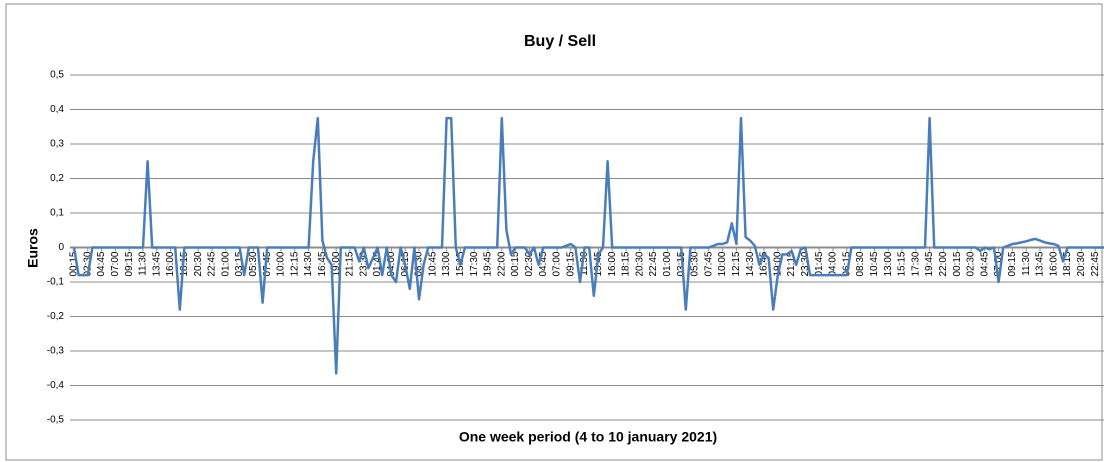 Image resolution: width=1104 pixels, height=462 pixels. Describe the element at coordinates (33, 248) in the screenshot. I see `y-axis-label: Euros` at that location.